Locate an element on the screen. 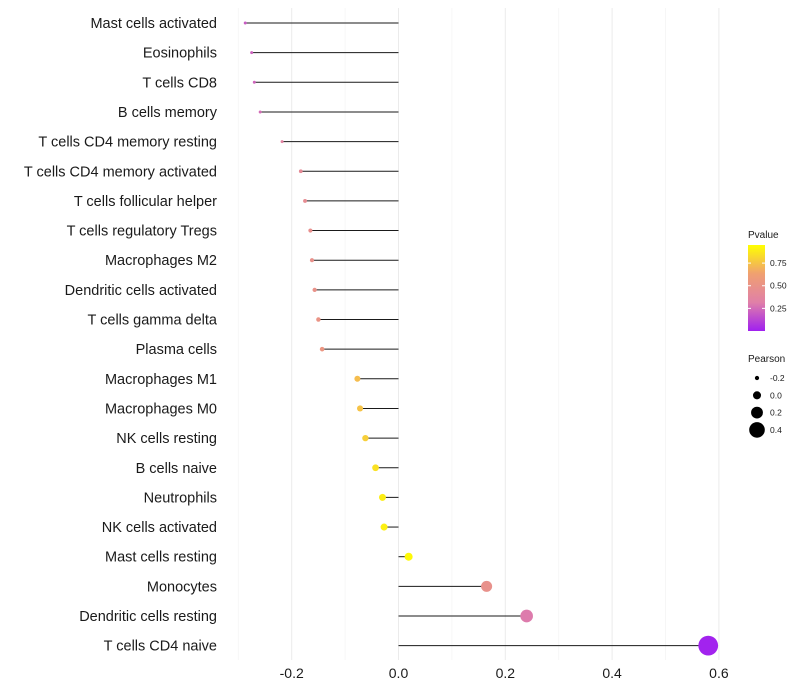 Image resolution: width=800 pixels, height=700 pixels. x-tick-label: -0.2 is located at coordinates (292, 673).